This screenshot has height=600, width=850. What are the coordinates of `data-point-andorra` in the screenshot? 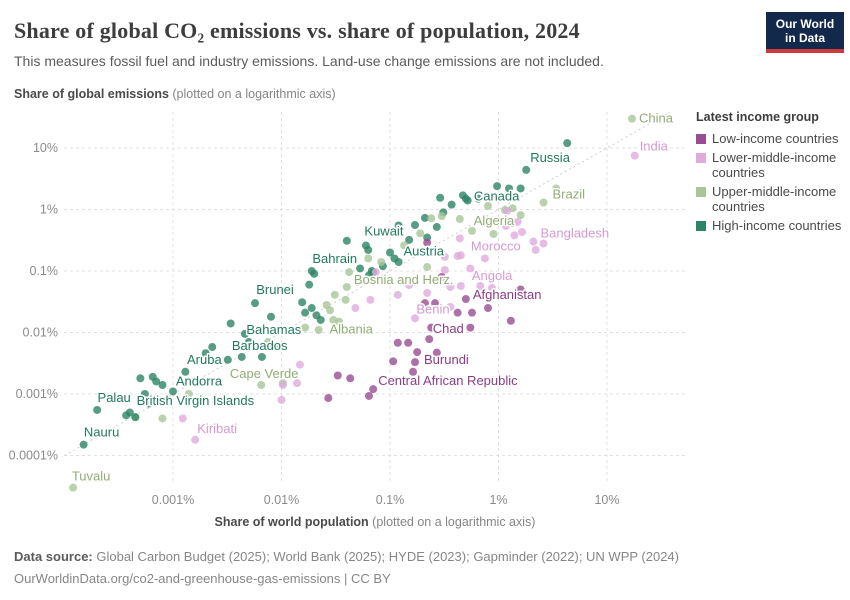 It's located at (173, 391).